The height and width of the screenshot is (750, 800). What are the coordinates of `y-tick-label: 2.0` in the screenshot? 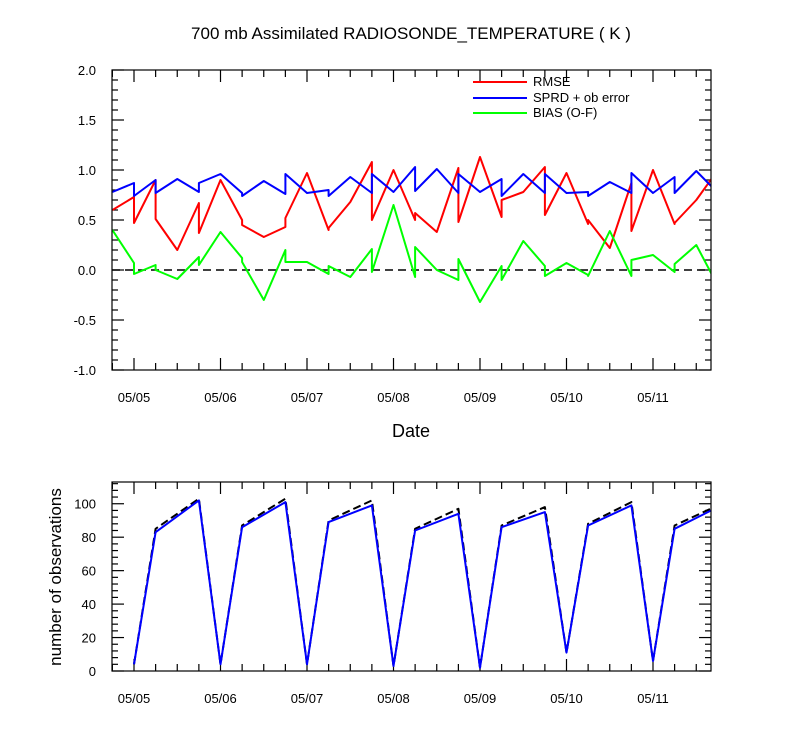 It's located at (87, 70).